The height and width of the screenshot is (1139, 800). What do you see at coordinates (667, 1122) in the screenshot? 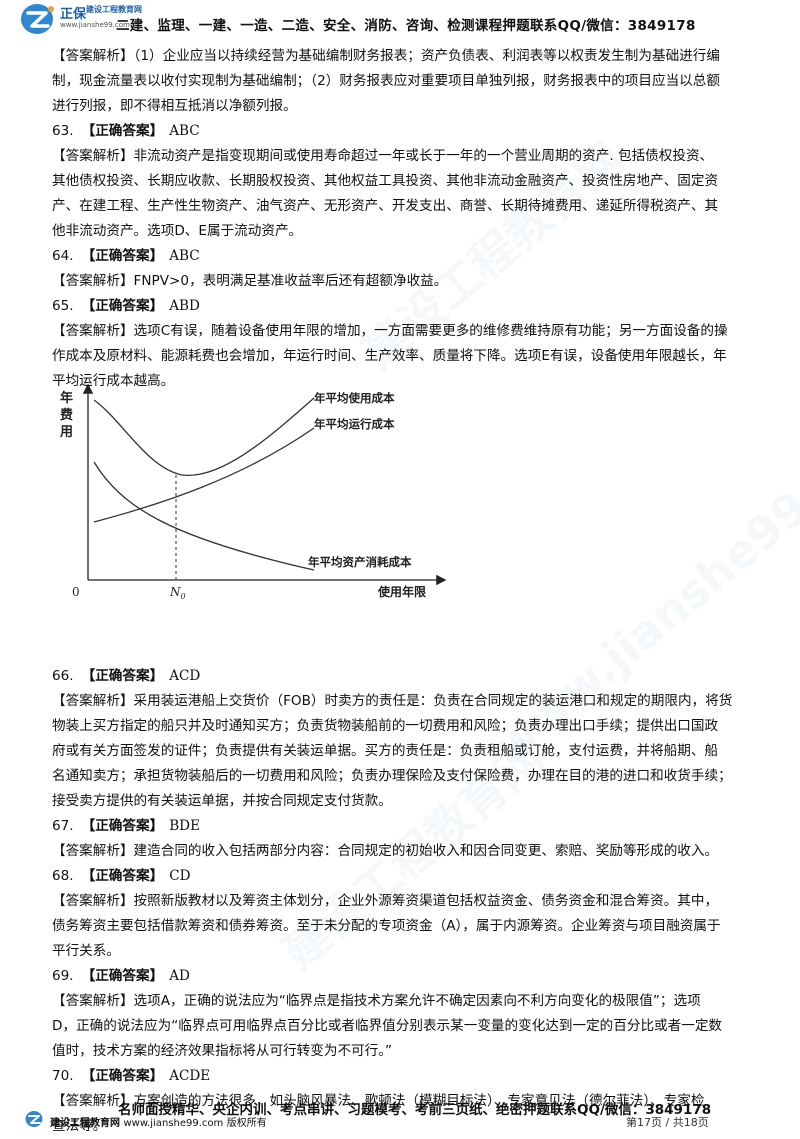
I see `page-number: 第17页 / 共18页` at bounding box center [667, 1122].